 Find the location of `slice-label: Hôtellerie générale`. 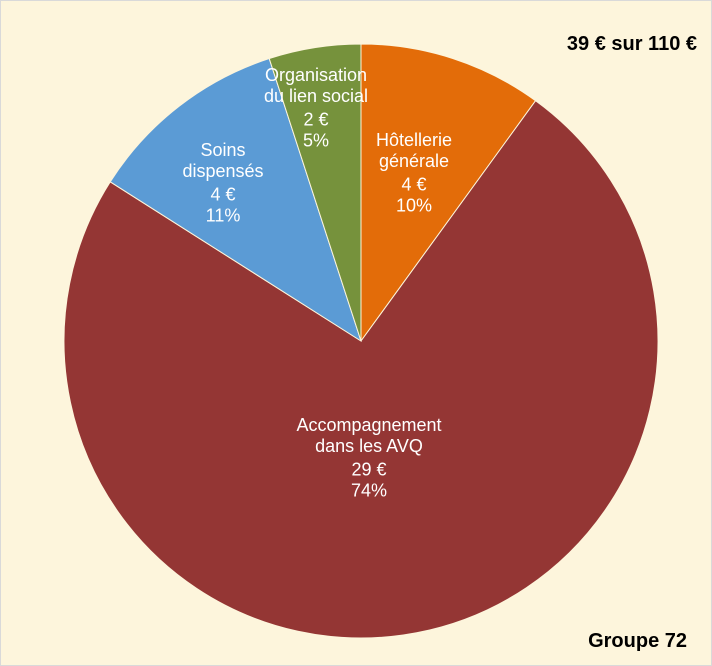

slice-label: Hôtellerie générale is located at coordinates (414, 150).